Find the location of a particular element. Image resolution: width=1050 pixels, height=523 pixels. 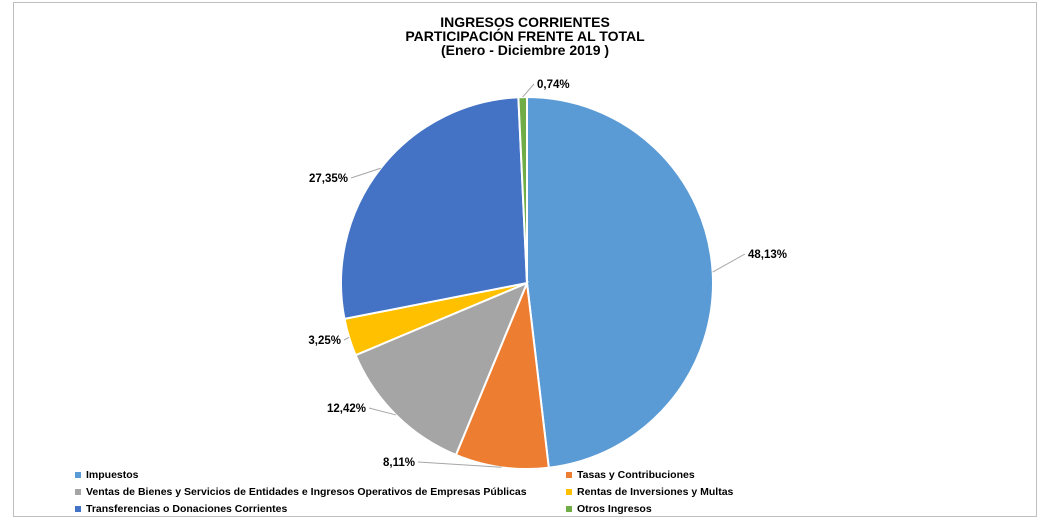

data-label-2: 8,11% is located at coordinates (399, 463).